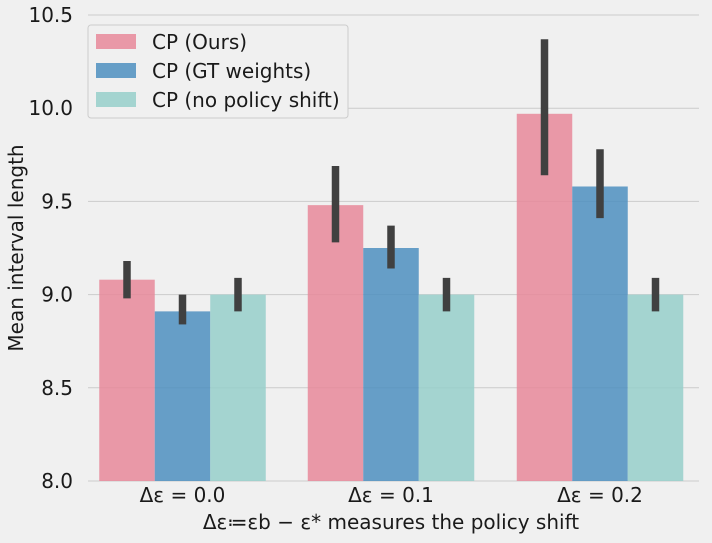 The width and height of the screenshot is (712, 543). What do you see at coordinates (183, 495) in the screenshot?
I see `x-tick-label: Δε = 0.0` at bounding box center [183, 495].